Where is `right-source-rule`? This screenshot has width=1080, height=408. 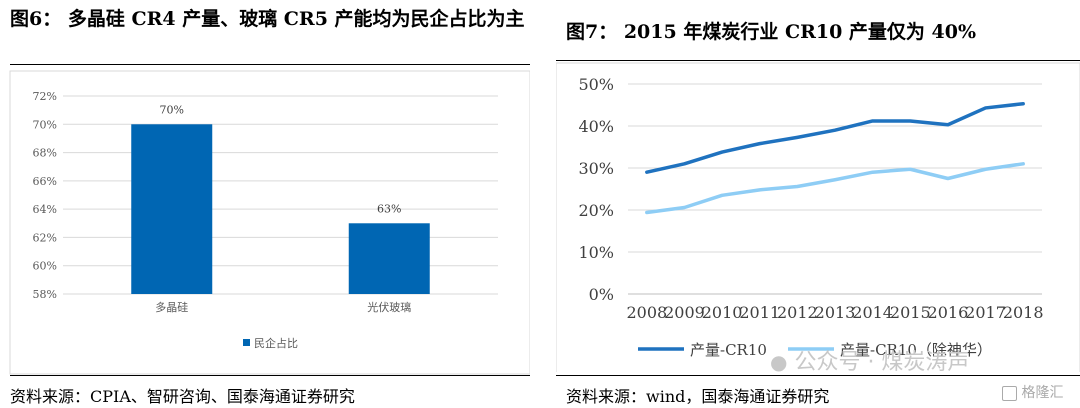 right-source-rule is located at coordinates (818, 375).